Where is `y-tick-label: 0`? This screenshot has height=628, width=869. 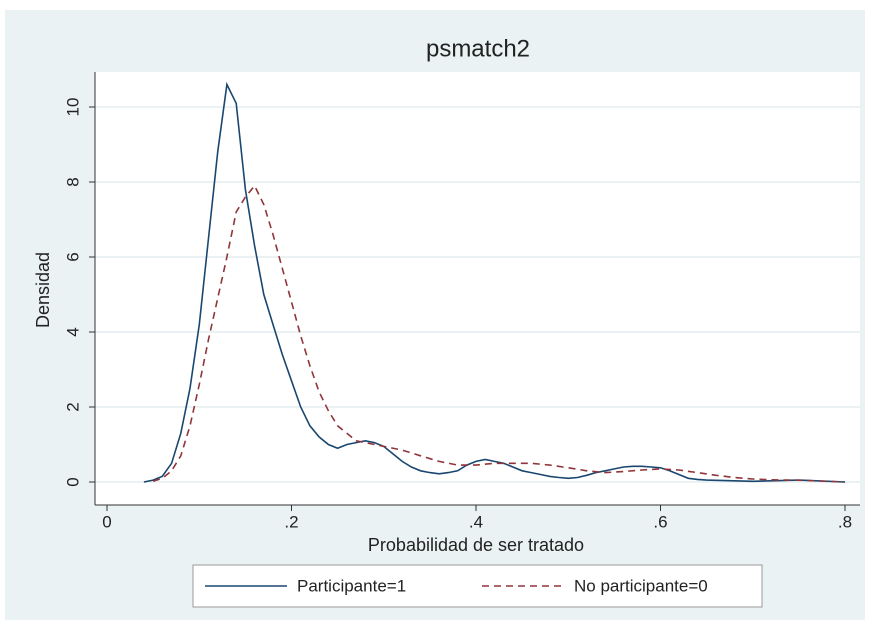 y-tick-label: 0 is located at coordinates (72, 481).